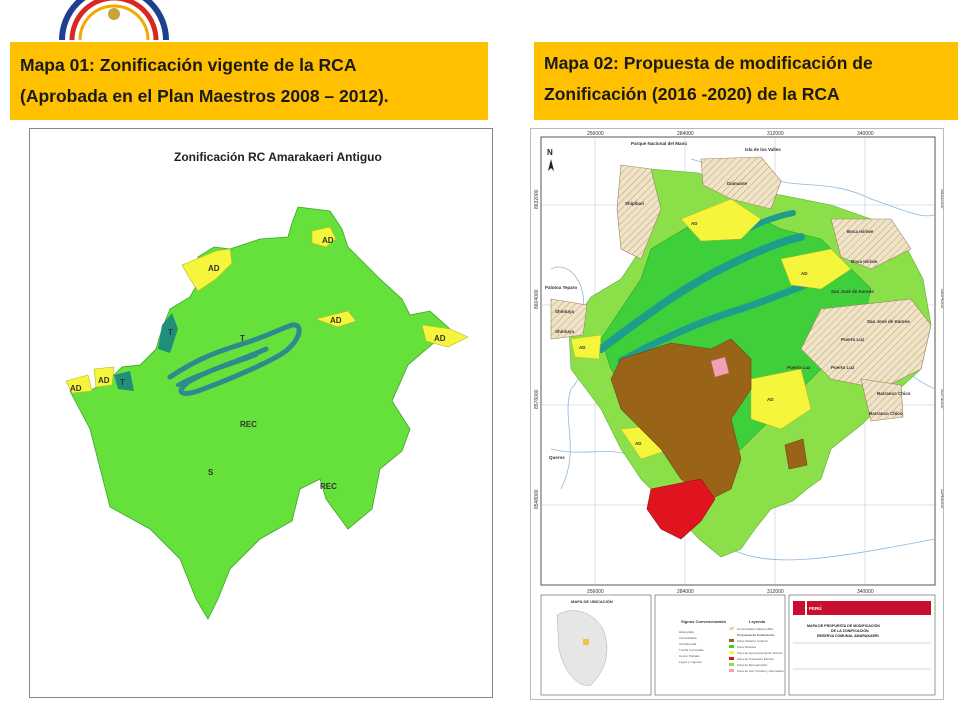  I want to click on community-shipibari, so click(639, 212).